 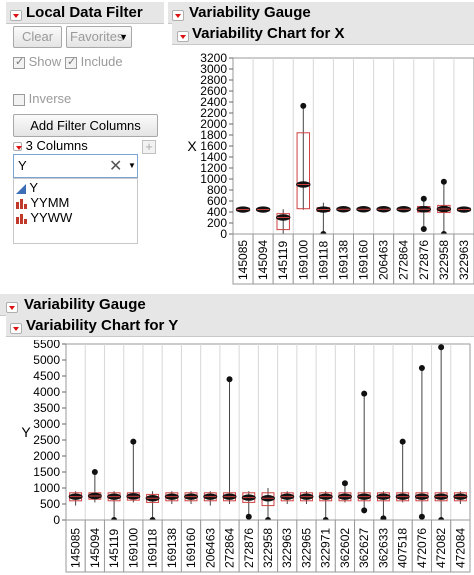 I want to click on nominal-bar-icon, so click(x=21, y=218).